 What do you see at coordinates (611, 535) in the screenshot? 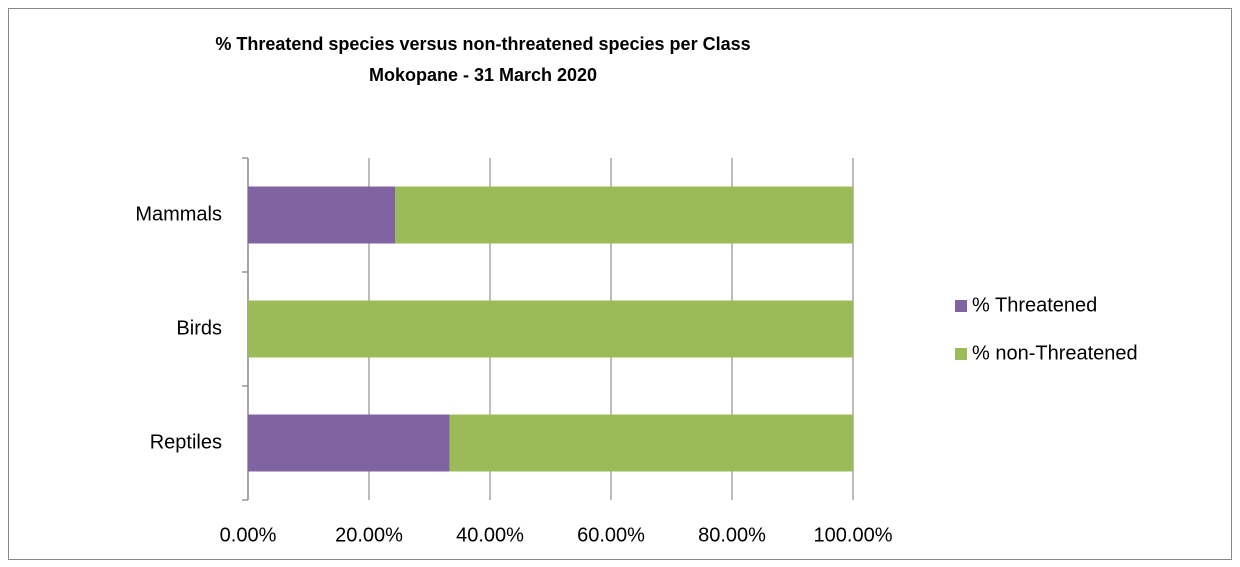
I see `x-tick-label: 60.00%` at bounding box center [611, 535].